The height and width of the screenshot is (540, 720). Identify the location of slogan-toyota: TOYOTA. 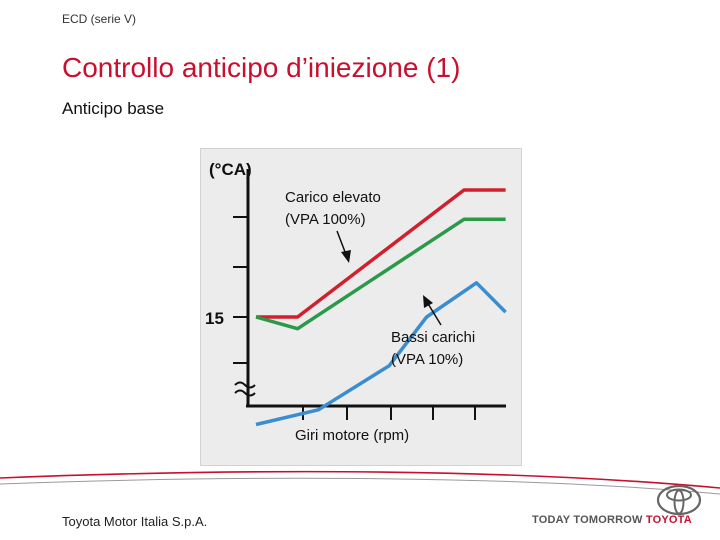
(668, 520).